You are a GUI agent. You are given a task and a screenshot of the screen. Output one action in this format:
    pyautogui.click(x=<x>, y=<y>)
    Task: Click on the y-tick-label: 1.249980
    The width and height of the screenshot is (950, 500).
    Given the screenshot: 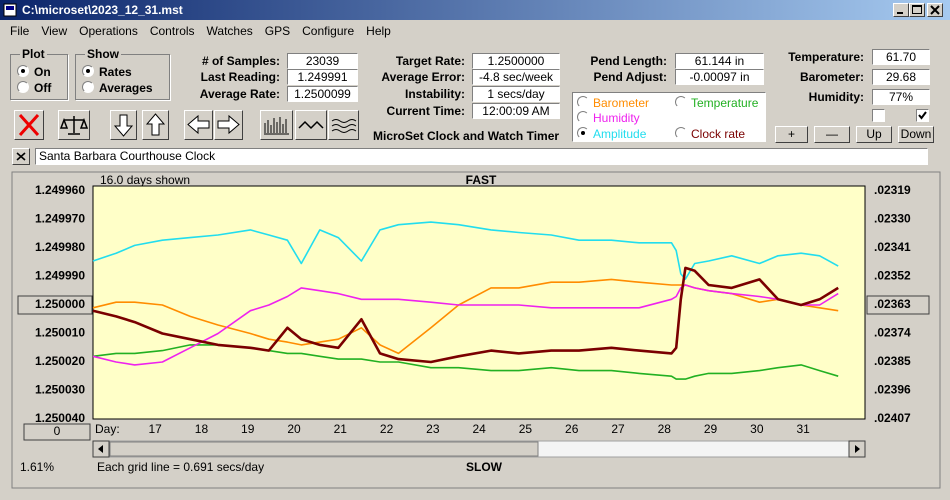 What is the action you would take?
    pyautogui.click(x=60, y=247)
    